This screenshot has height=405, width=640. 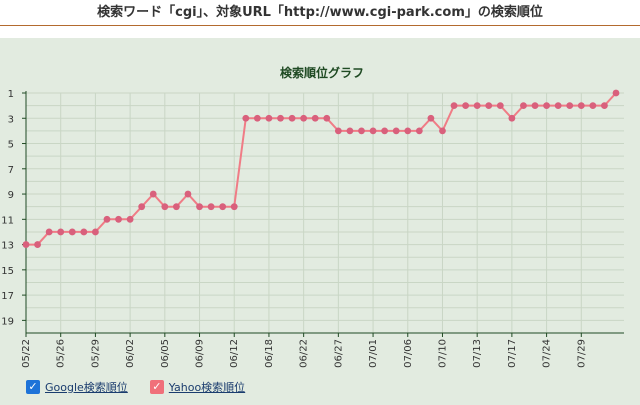 What do you see at coordinates (130, 353) in the screenshot?
I see `x-tick-label: 06/02` at bounding box center [130, 353].